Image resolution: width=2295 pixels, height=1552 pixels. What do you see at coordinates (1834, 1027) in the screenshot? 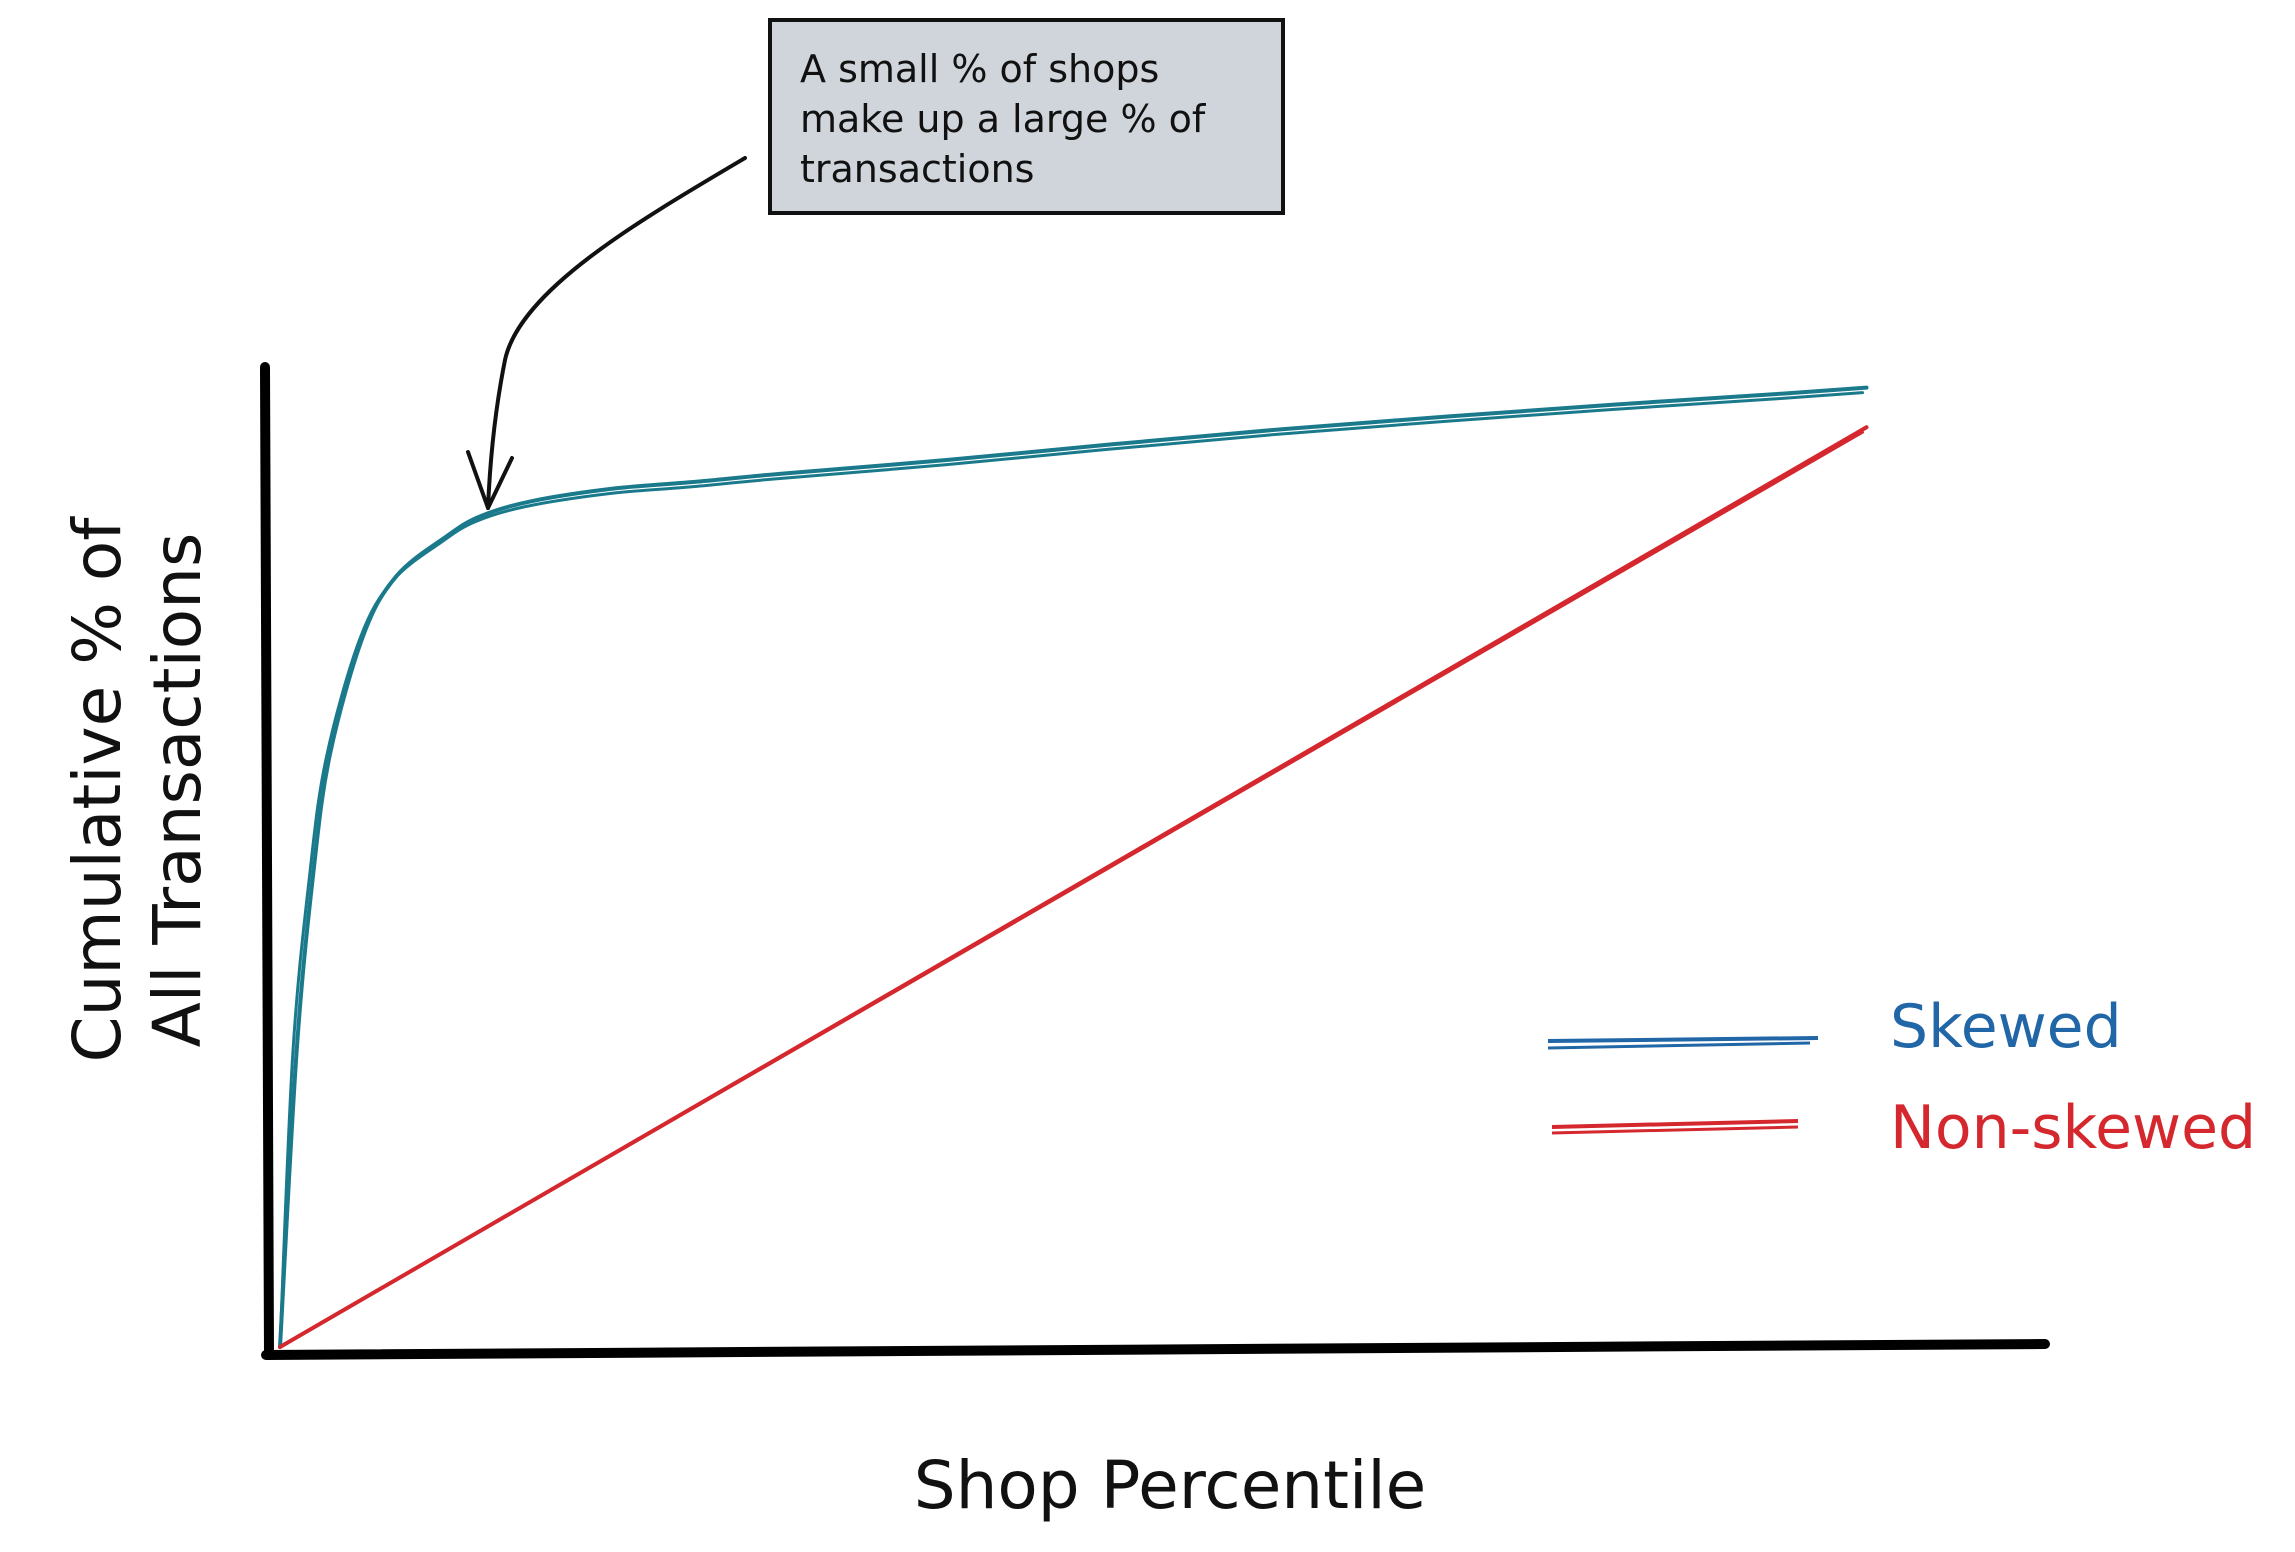
I see `legend-item-skewed: Skewed` at bounding box center [1834, 1027].